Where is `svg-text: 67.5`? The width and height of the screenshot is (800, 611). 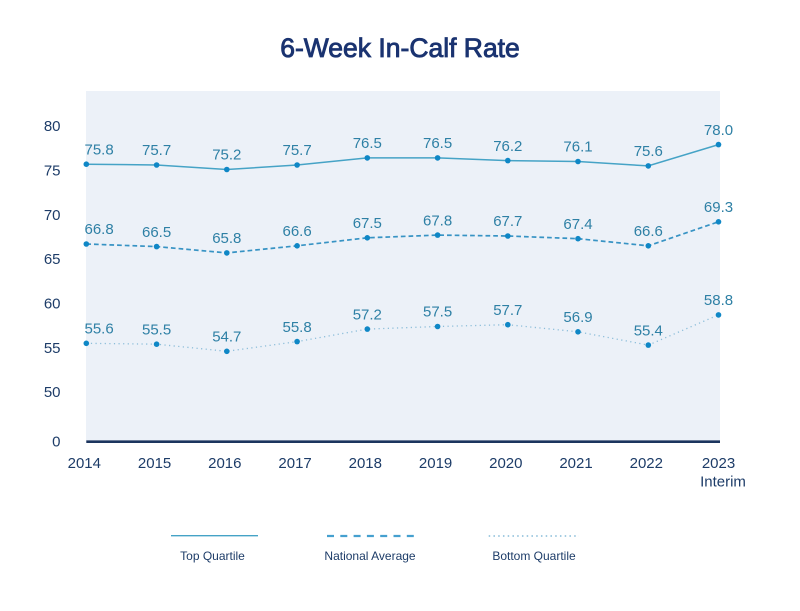
svg-text: 67.5 is located at coordinates (367, 223).